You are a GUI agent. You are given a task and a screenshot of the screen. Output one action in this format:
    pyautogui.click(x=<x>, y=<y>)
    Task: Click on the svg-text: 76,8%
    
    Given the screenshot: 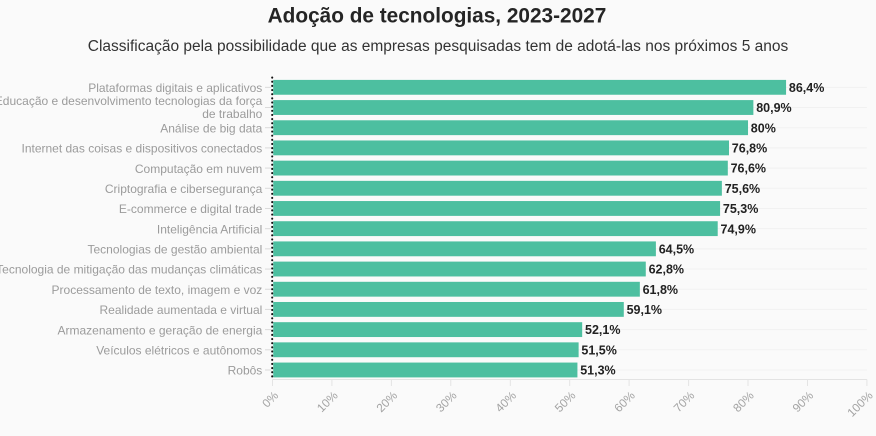 What is the action you would take?
    pyautogui.click(x=749, y=149)
    